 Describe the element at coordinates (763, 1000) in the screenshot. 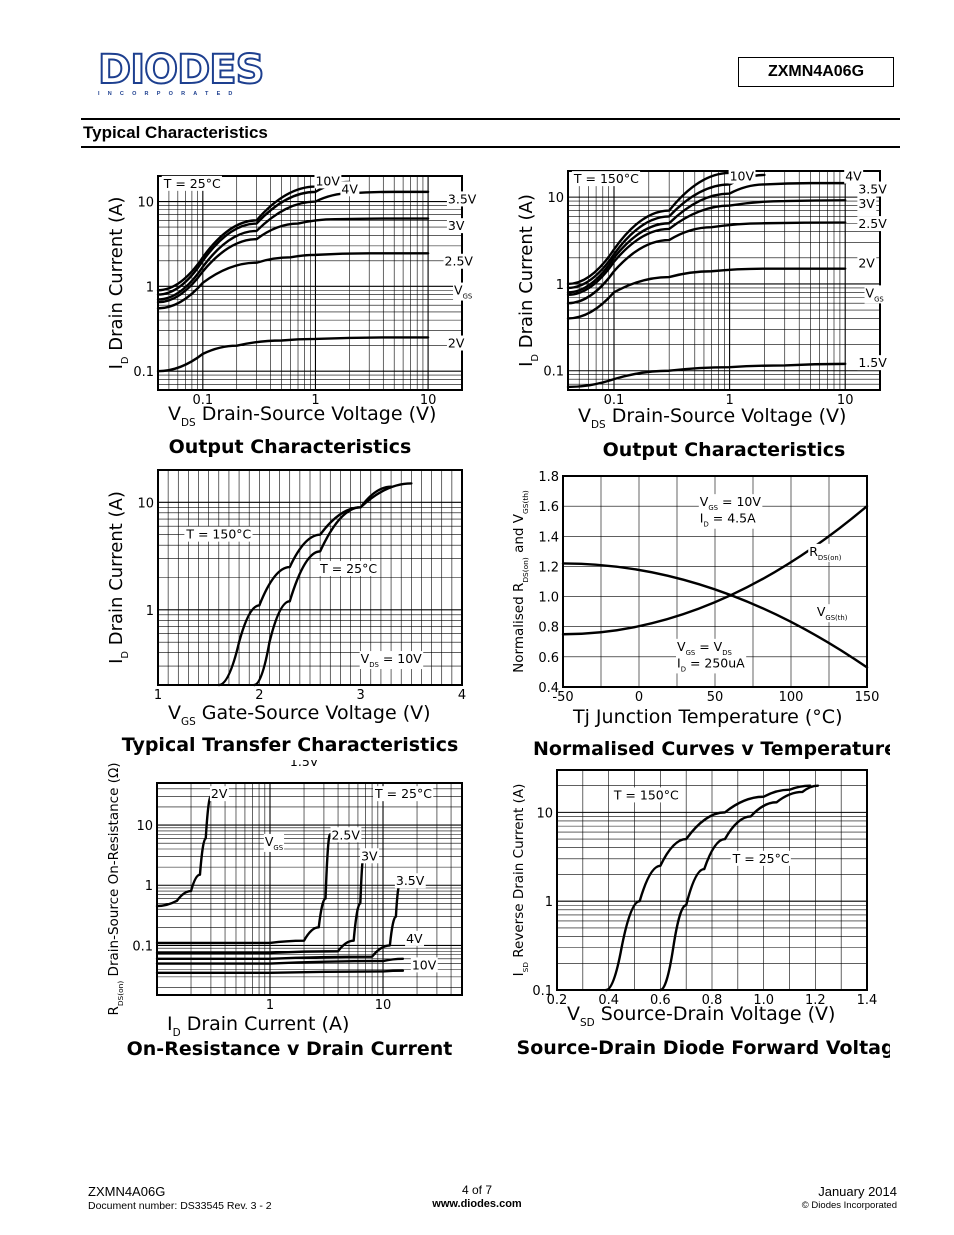

I see `x-tick-label: 1.0` at that location.